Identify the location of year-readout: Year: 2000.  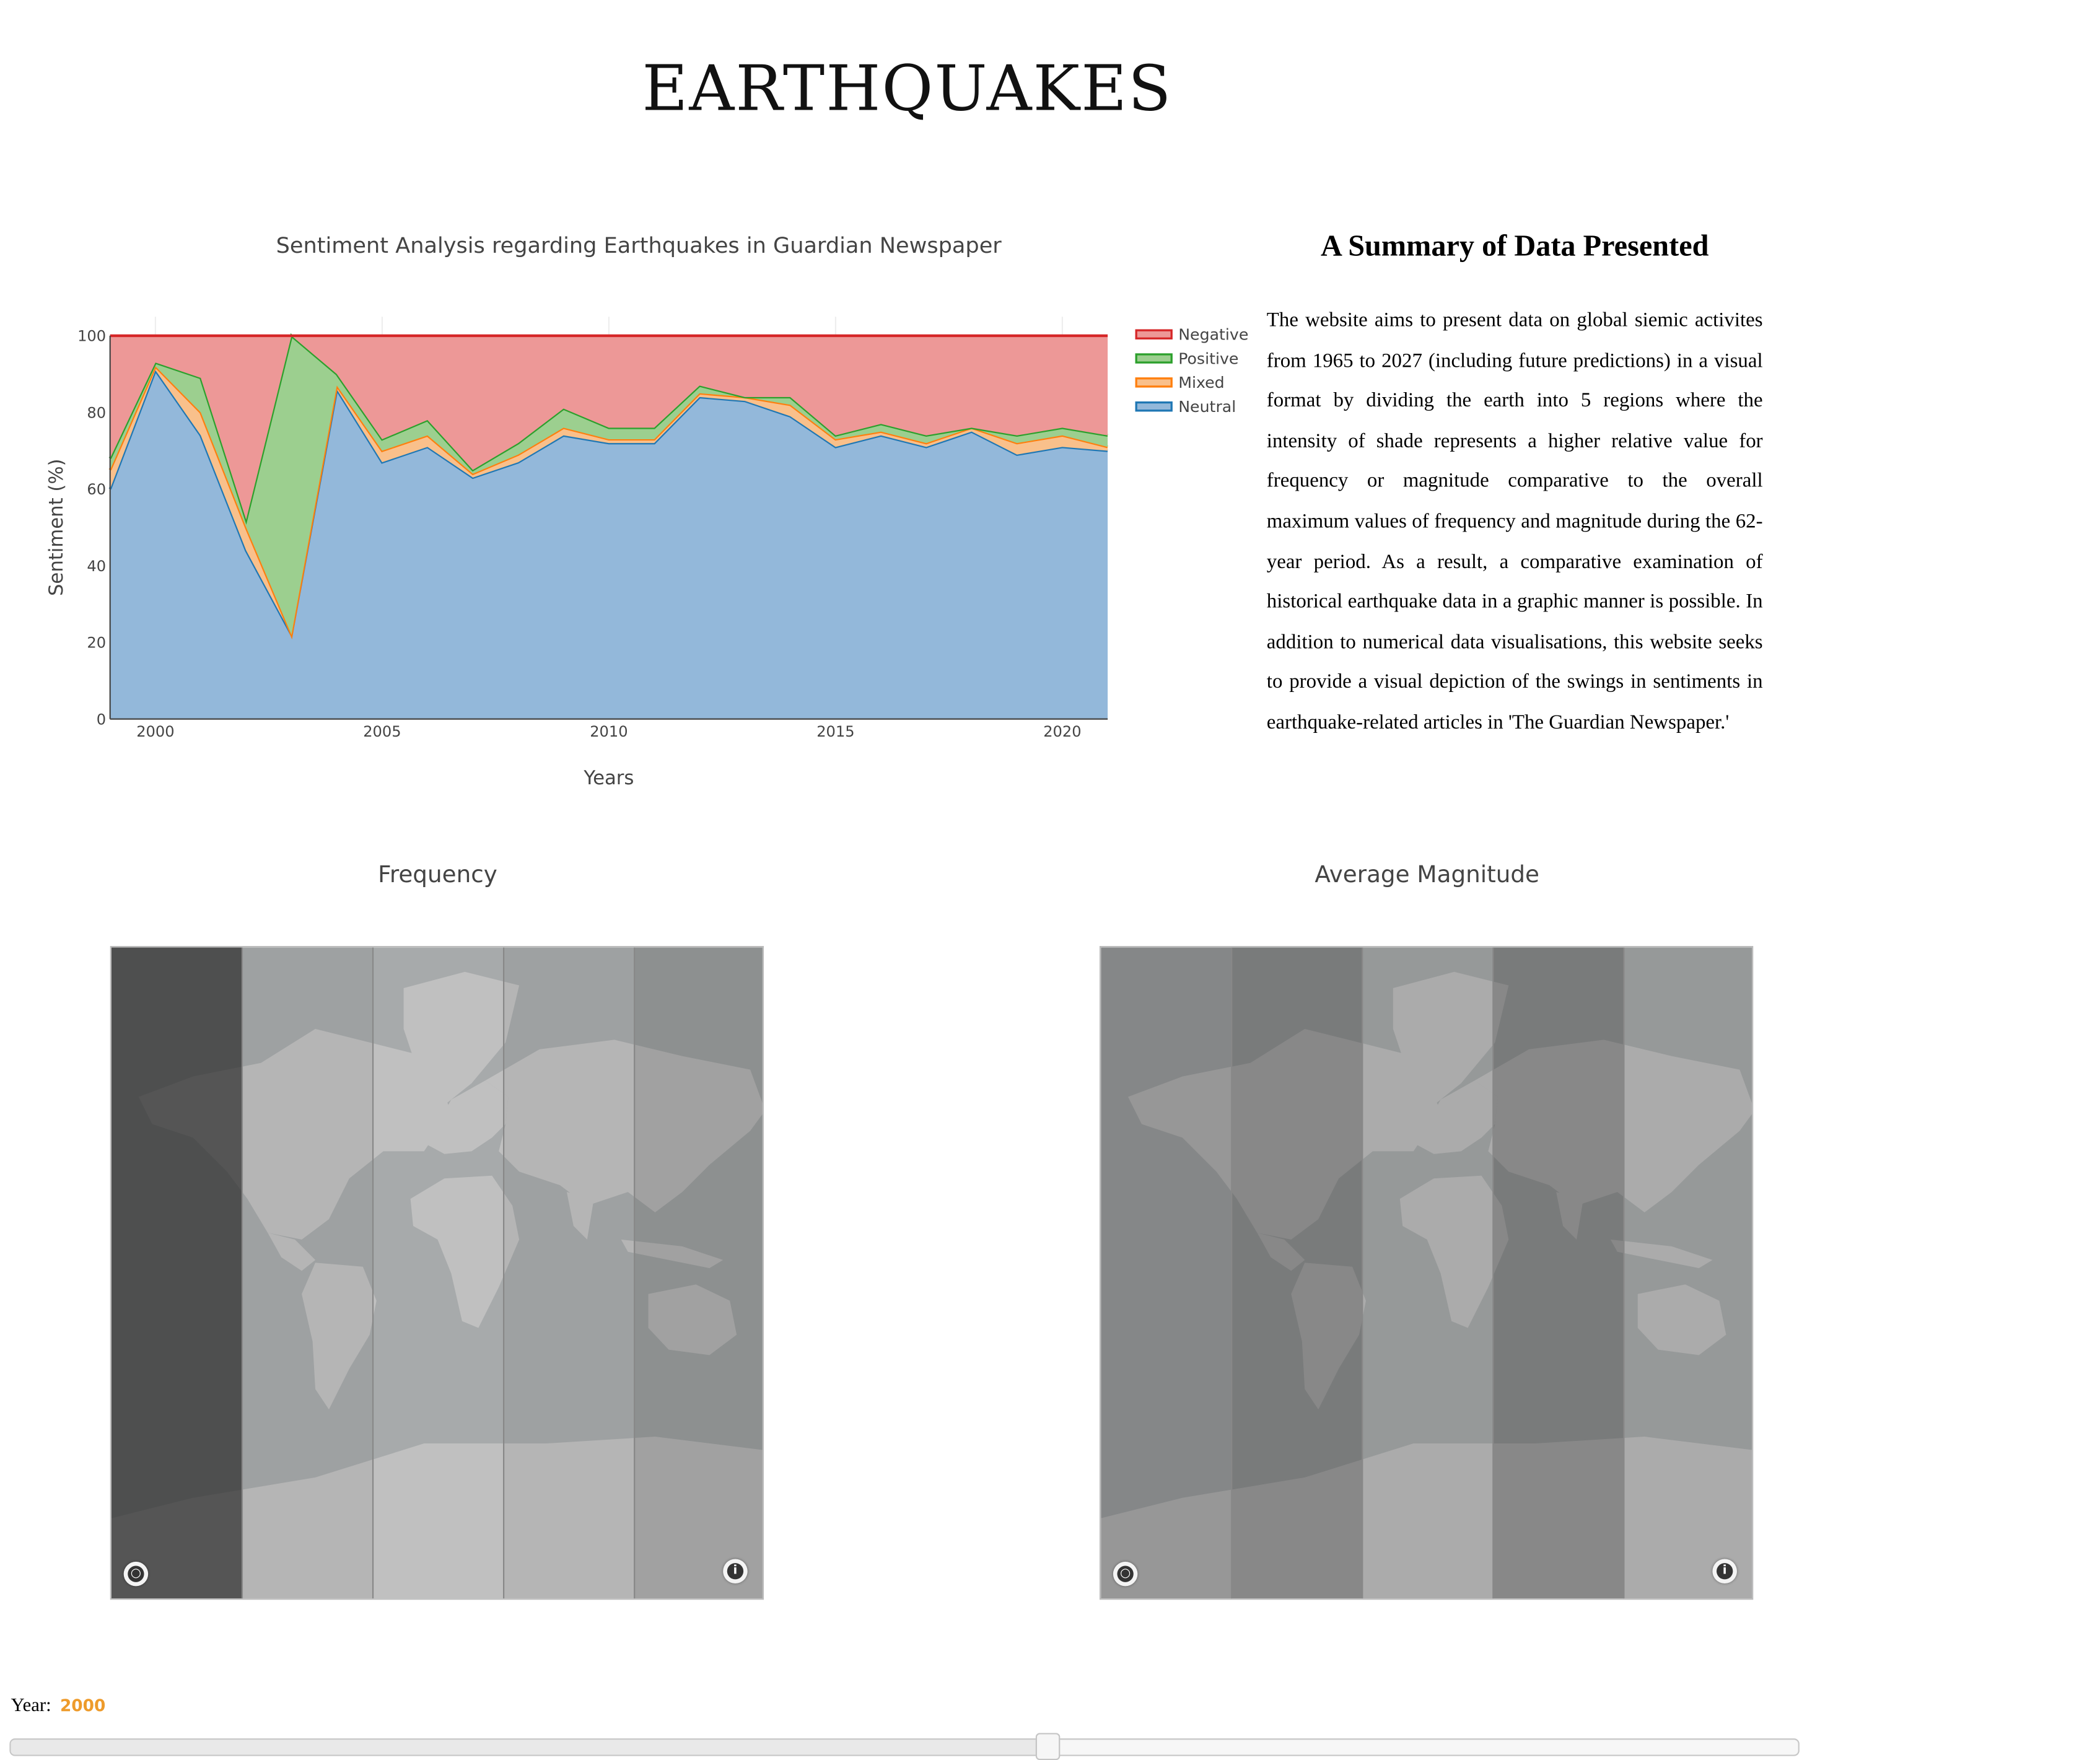
(58, 1707).